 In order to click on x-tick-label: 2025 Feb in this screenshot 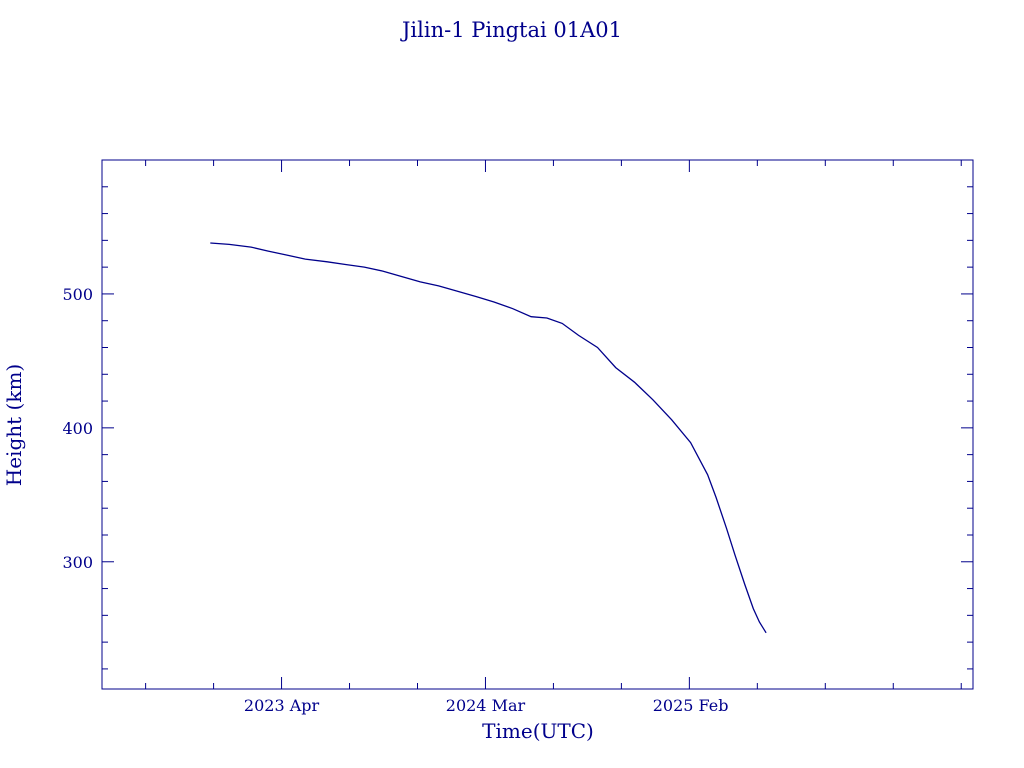, I will do `click(691, 705)`.